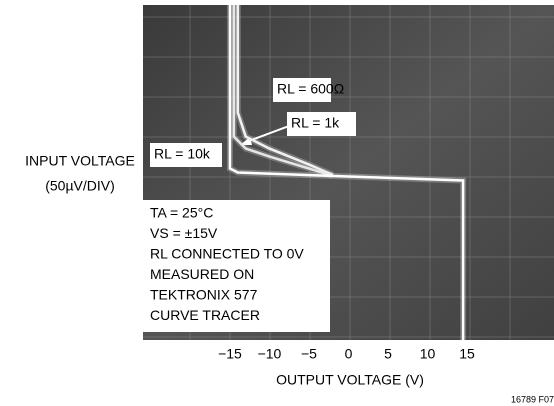 The image size is (554, 406). I want to click on x-tick-label: −15, so click(230, 354).